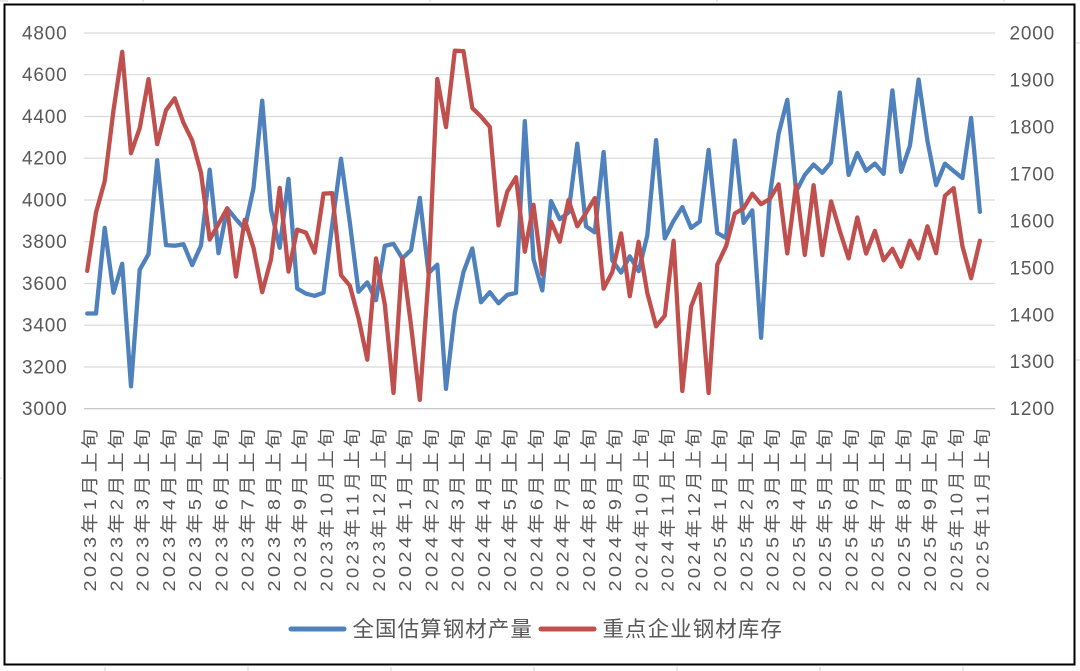  I want to click on svg-text: 2025年7月上旬, so click(878, 509).